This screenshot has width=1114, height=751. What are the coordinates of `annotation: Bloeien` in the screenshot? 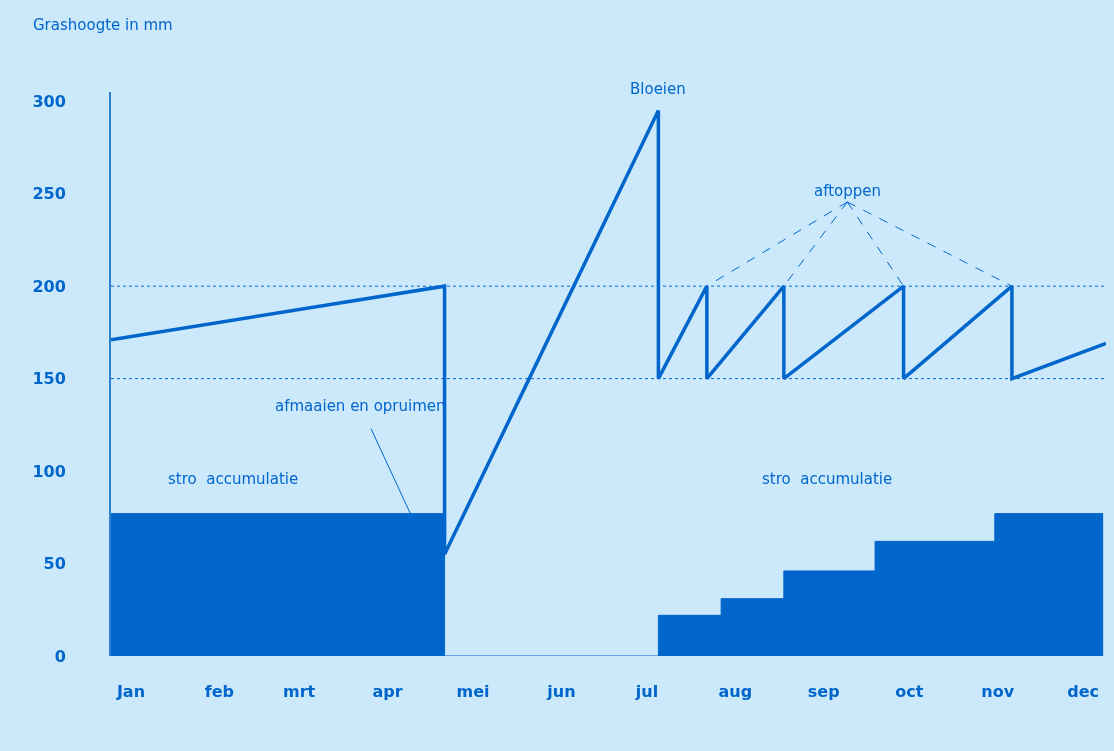 It's located at (658, 89).